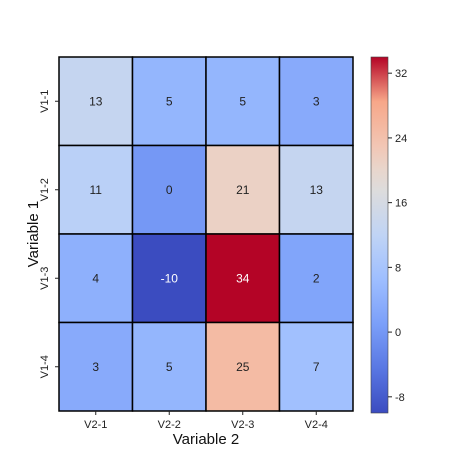  What do you see at coordinates (242, 425) in the screenshot?
I see `x-tick-label: V2-3` at bounding box center [242, 425].